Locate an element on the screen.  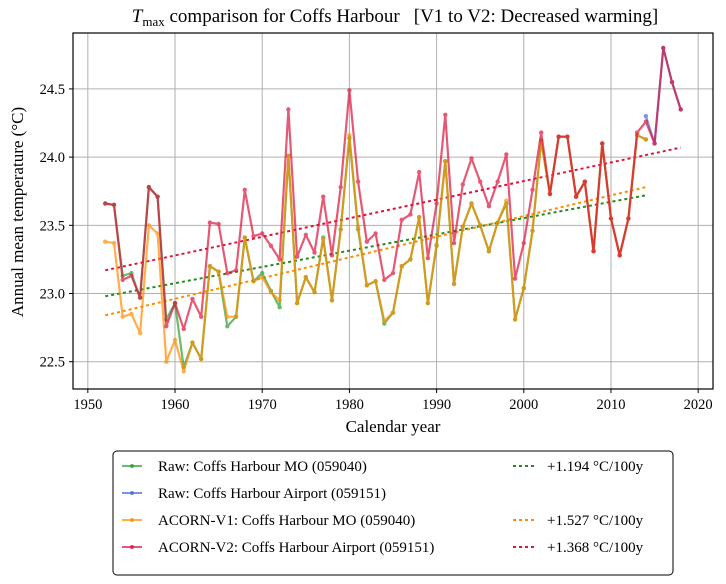
legend-item: ACORN-V2: Coffs Harbour Airport (059151) is located at coordinates (278, 548).